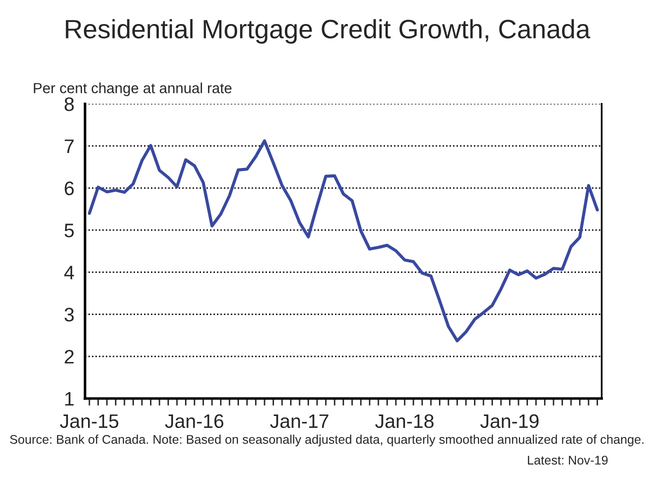 The image size is (654, 483). Describe the element at coordinates (327, 440) in the screenshot. I see `source-note: Source: Bank of Canada. Note: Based on seasonally adjusted data, quarterly smoothed annualized rate of change.` at that location.